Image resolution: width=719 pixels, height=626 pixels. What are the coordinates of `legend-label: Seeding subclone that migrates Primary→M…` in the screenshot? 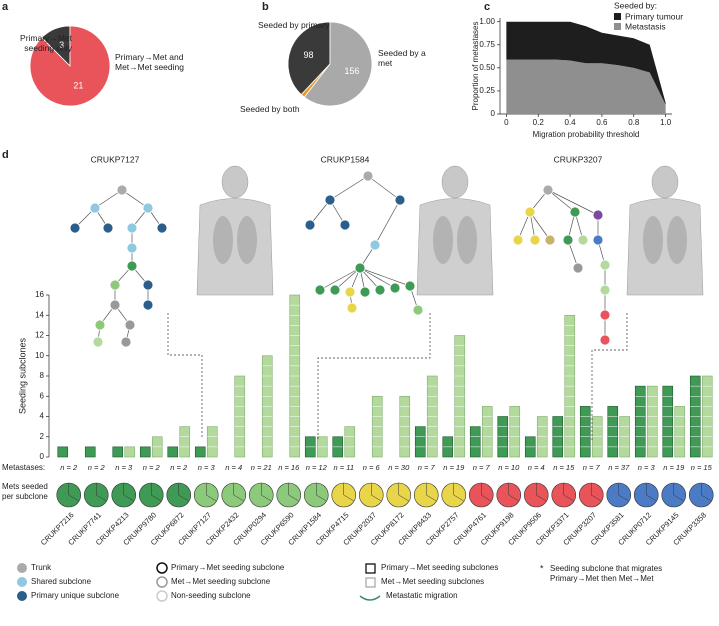 It's located at (606, 573).